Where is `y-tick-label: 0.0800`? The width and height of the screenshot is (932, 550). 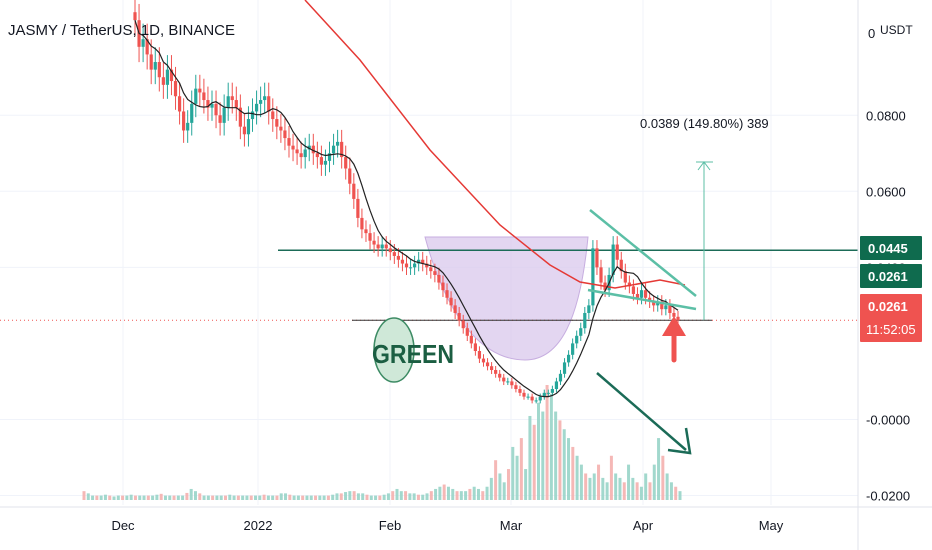 y-tick-label: 0.0800 is located at coordinates (886, 115).